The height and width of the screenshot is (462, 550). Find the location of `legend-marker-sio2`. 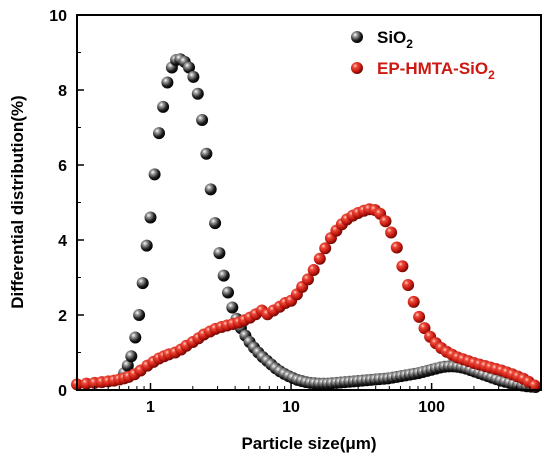

legend-marker-sio2 is located at coordinates (357, 37).